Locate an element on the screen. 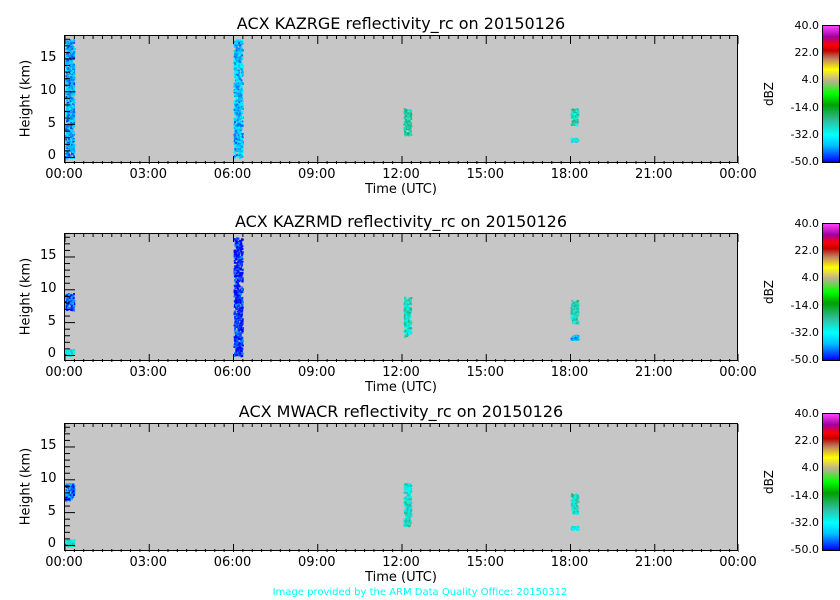 Image resolution: width=840 pixels, height=600 pixels. x-tick-label: 03:00 is located at coordinates (148, 372).